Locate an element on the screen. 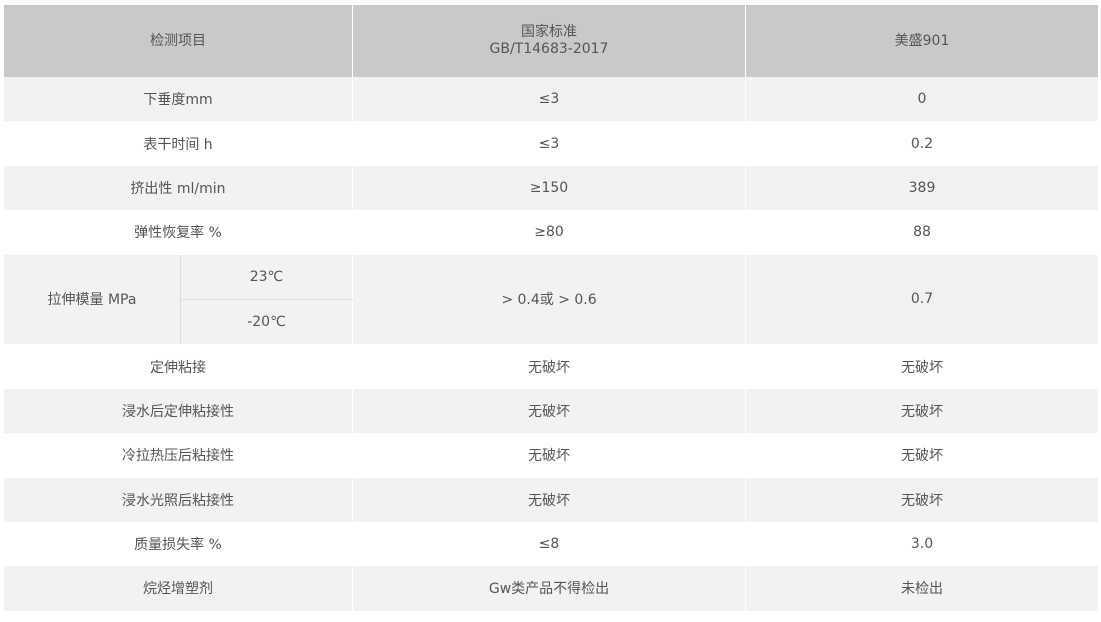 The width and height of the screenshot is (1101, 622). table-row: 浸水光照后粘接性 无破坏 无破坏 is located at coordinates (551, 499).